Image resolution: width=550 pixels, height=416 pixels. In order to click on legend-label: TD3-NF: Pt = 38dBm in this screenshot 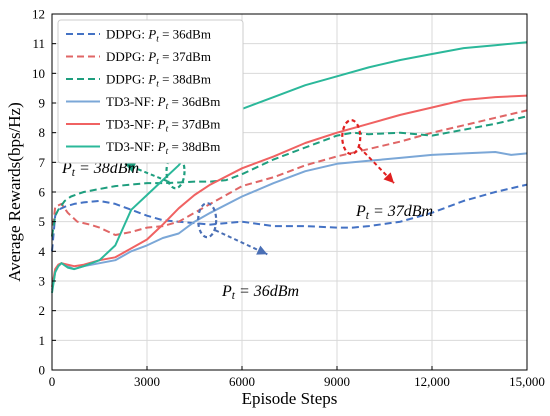, I will do `click(163, 148)`.